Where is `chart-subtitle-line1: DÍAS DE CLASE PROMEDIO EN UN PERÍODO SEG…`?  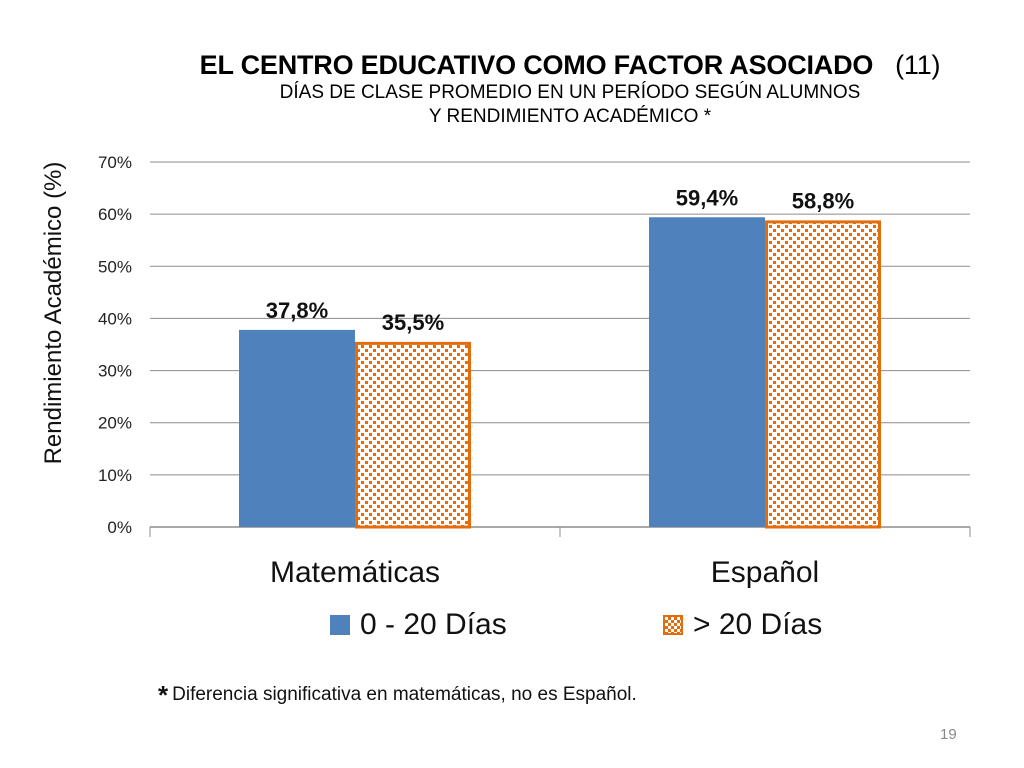
chart-subtitle-line1: DÍAS DE CLASE PROMEDIO EN UN PERÍODO SEG… is located at coordinates (570, 92).